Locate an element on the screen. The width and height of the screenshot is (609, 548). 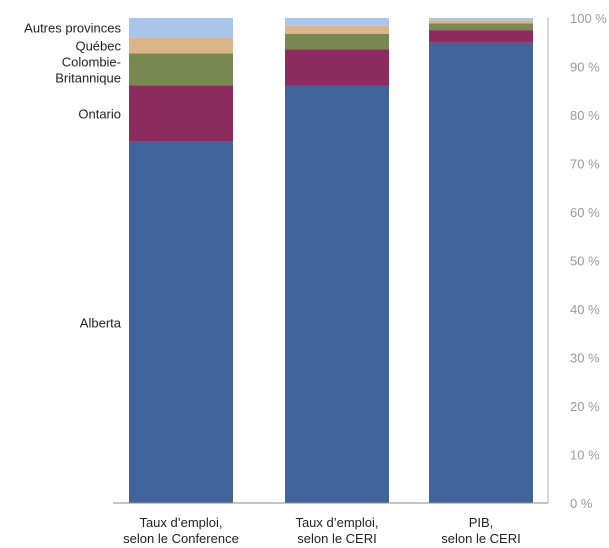
y-tick-label: 100 % is located at coordinates (588, 18).